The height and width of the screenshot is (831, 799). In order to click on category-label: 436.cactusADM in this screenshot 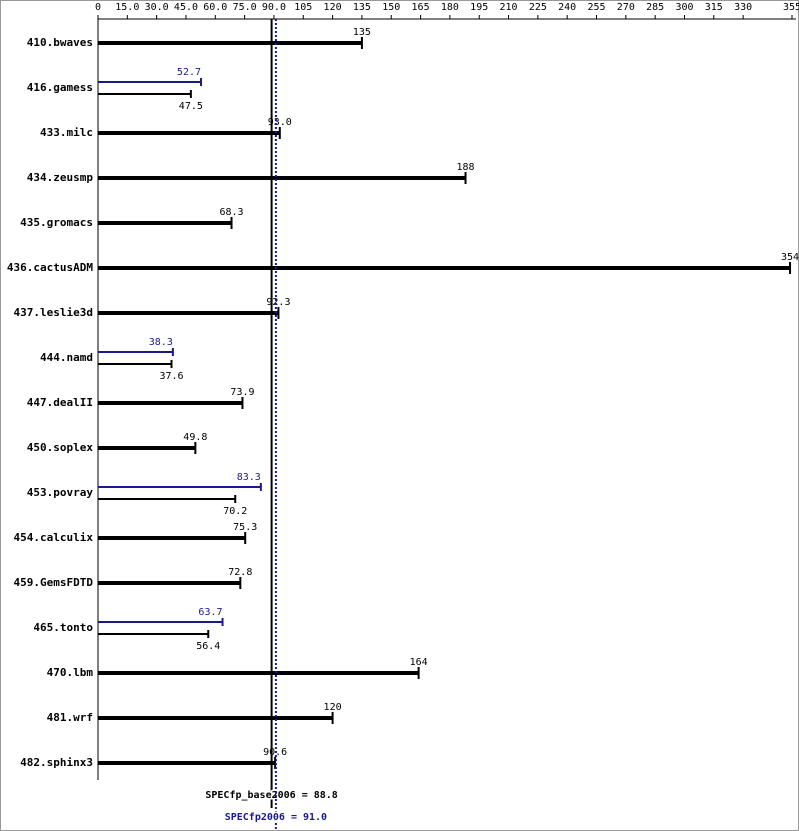, I will do `click(50, 267)`.